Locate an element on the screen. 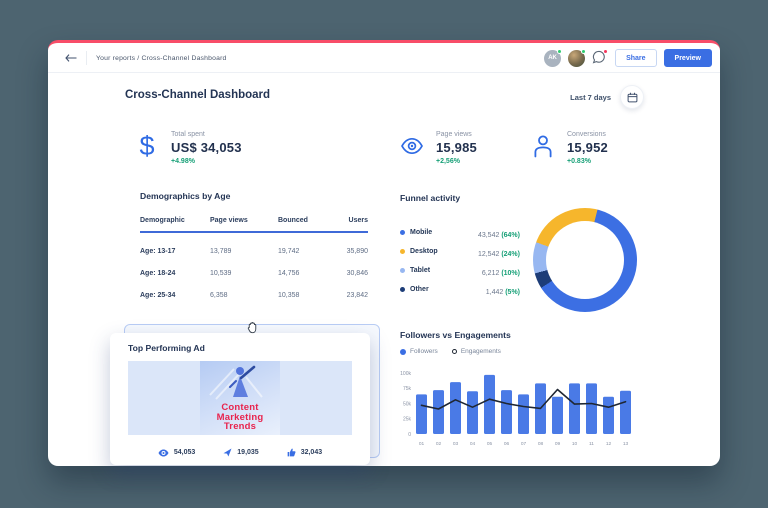  table-cell: 35,890 is located at coordinates (357, 251).